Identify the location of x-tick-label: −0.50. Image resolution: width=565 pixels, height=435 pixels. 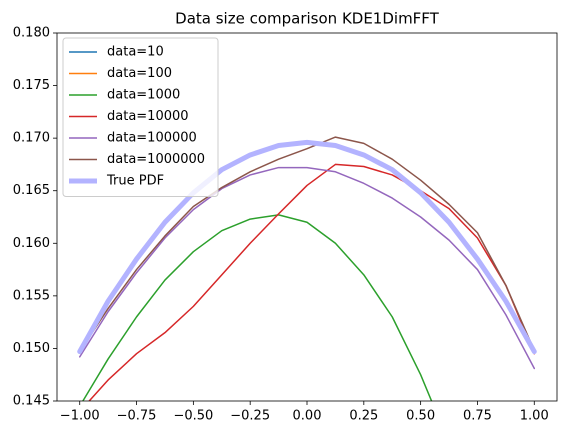
(193, 416).